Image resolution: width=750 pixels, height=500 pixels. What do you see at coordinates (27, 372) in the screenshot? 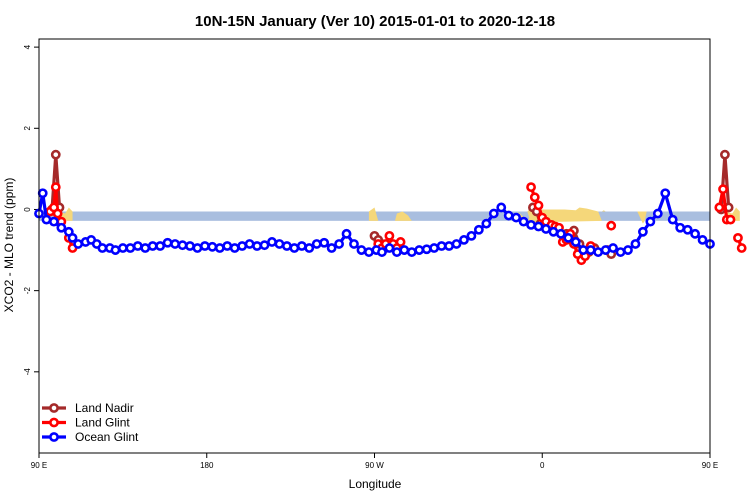
I see `y-tick-label-4: -4` at bounding box center [27, 372].